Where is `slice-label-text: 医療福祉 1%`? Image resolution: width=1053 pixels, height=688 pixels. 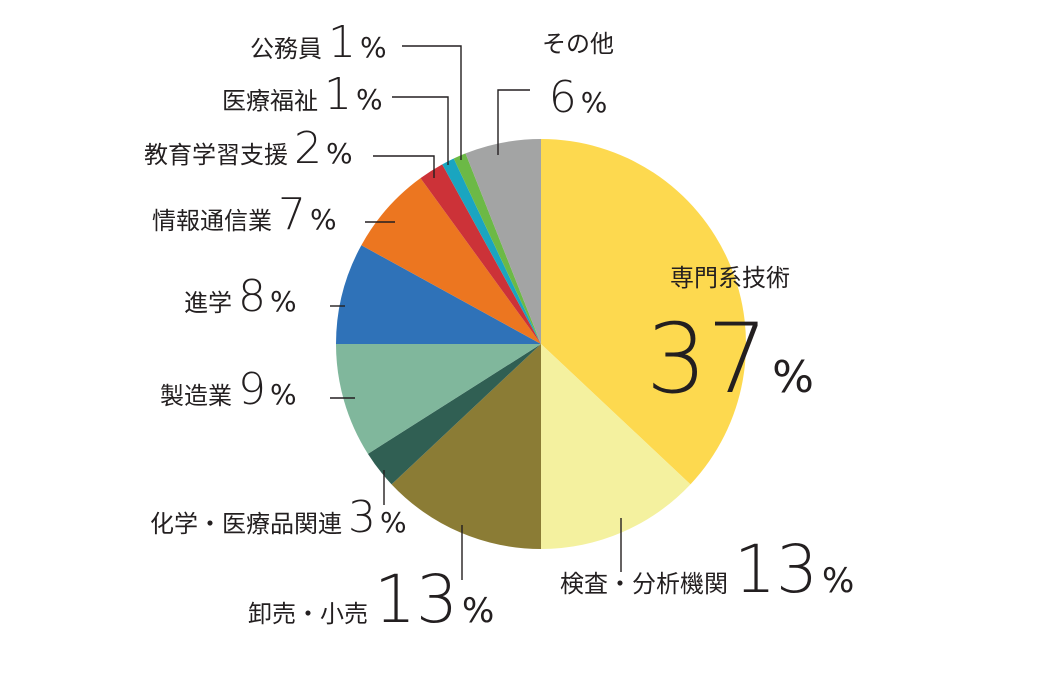 slice-label-text: 医療福祉 1% is located at coordinates (302, 94).